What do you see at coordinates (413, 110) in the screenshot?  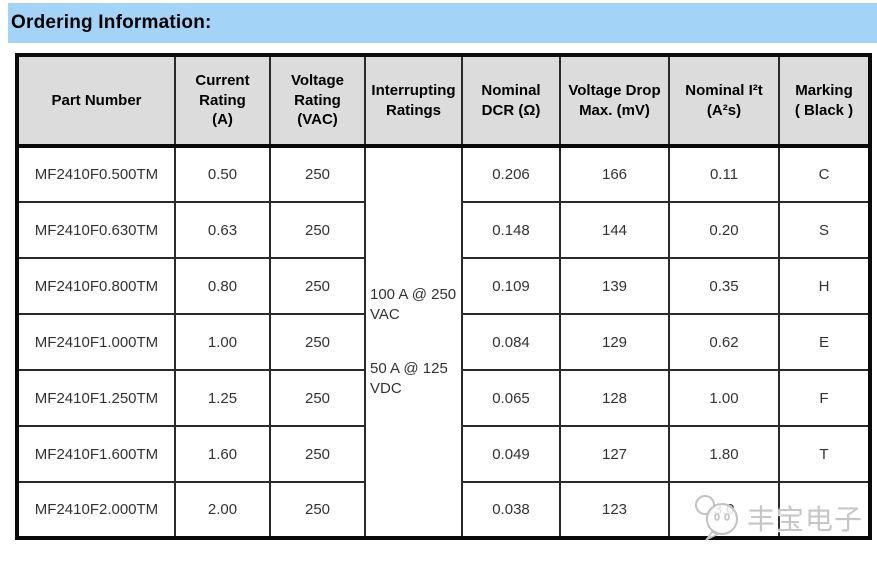 I see `header-line: Ratings` at bounding box center [413, 110].